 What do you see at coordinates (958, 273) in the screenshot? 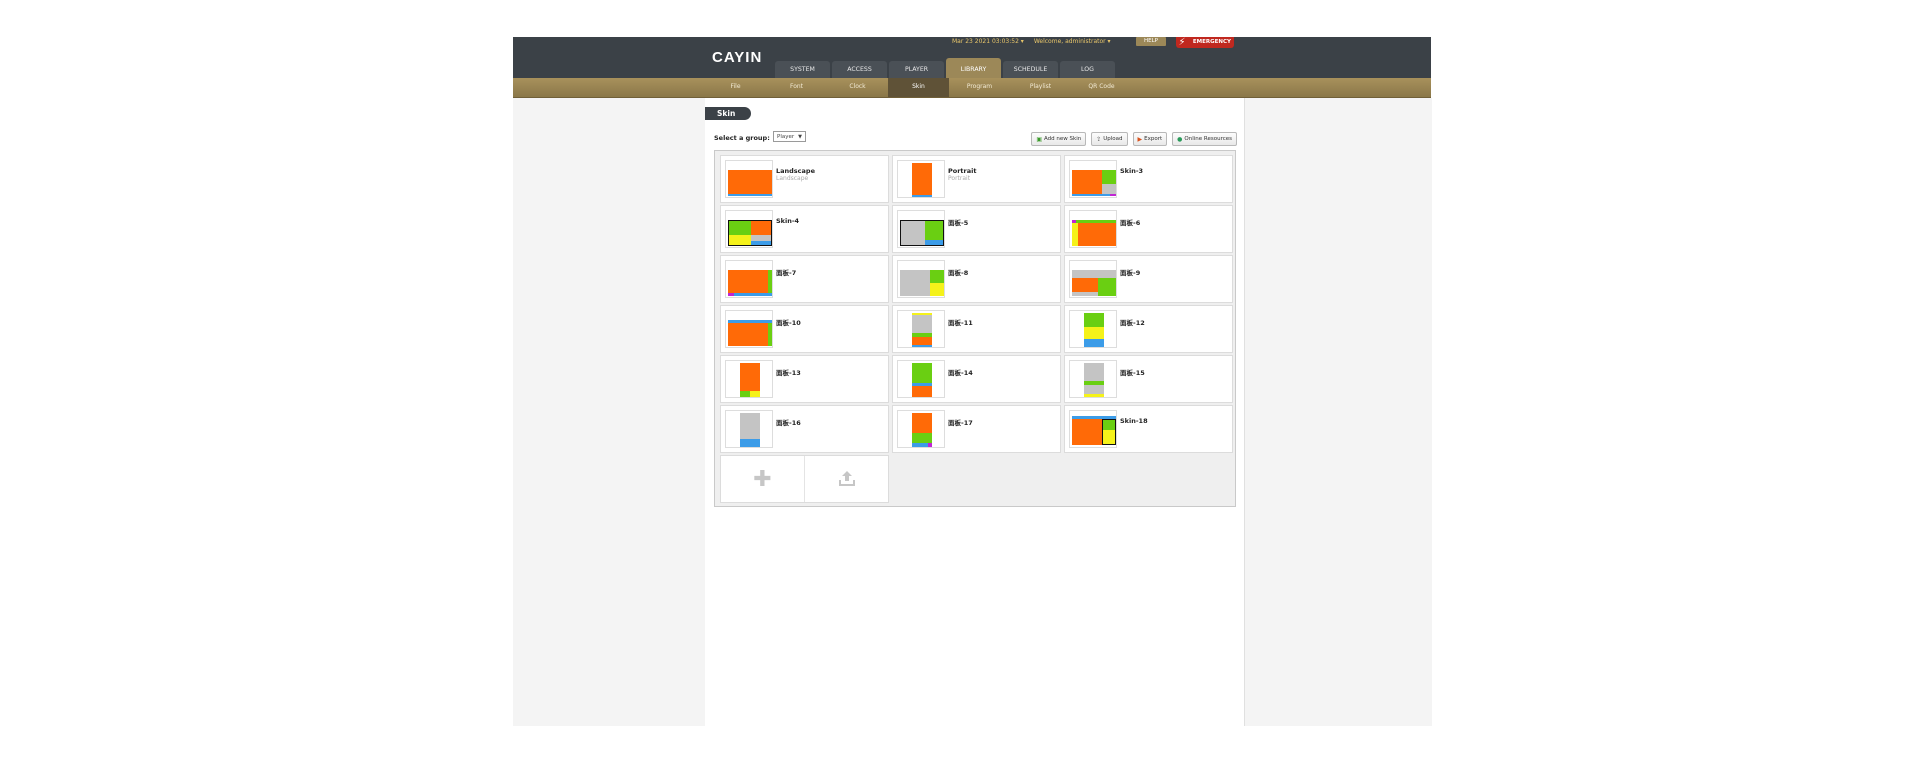
I see `skin-name: 面板-8` at bounding box center [958, 273].